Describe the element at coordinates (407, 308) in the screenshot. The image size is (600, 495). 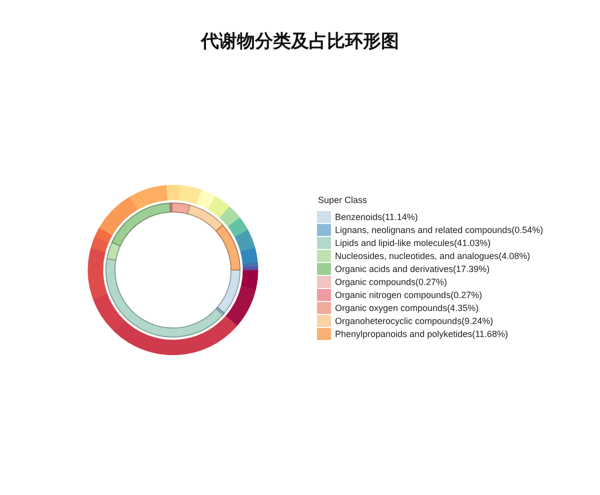
I see `legend-label: Organic oxygen compounds(4.35%)` at that location.